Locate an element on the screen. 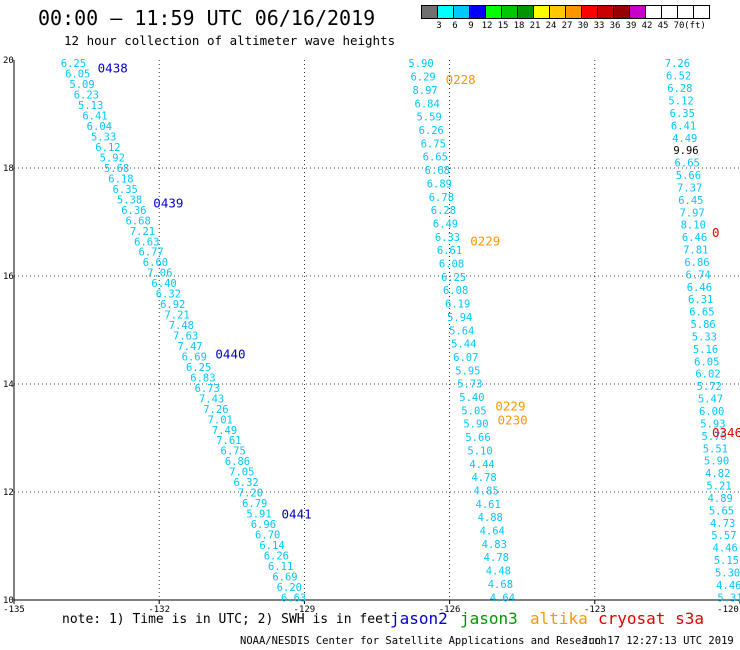 The image size is (740, 650). wave-height-label: 4.82 is located at coordinates (717, 474).